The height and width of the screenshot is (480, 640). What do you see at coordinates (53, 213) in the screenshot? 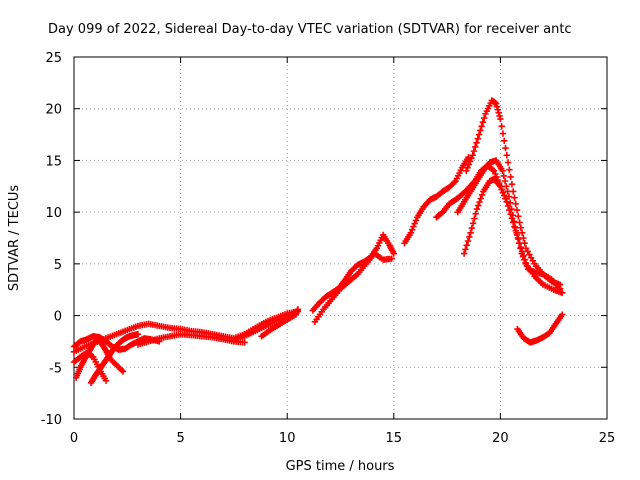
I see `y-tick-label: 10` at bounding box center [53, 213].